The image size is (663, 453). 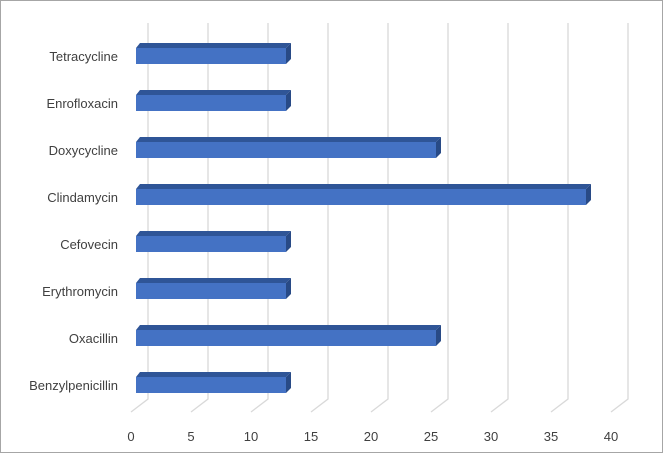 What do you see at coordinates (491, 436) in the screenshot?
I see `x-tick-label: 30` at bounding box center [491, 436].